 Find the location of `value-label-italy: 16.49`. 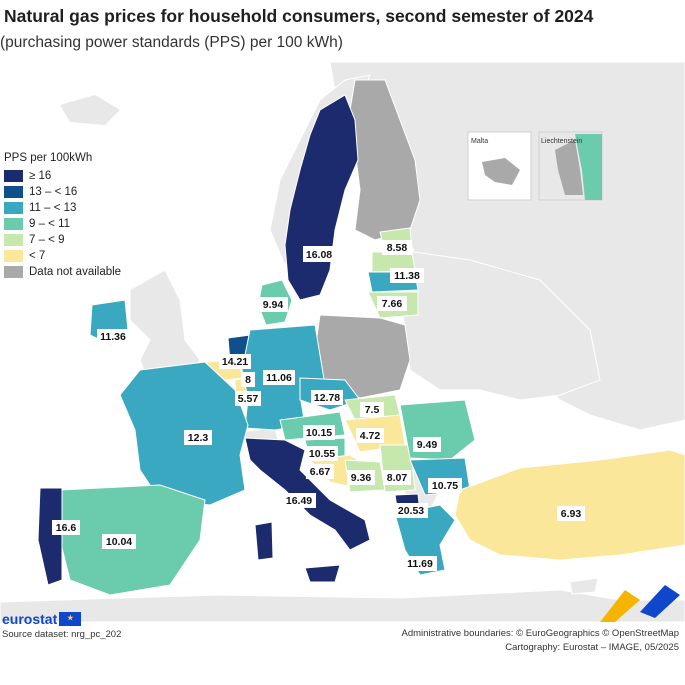

value-label-italy: 16.49 is located at coordinates (299, 501).